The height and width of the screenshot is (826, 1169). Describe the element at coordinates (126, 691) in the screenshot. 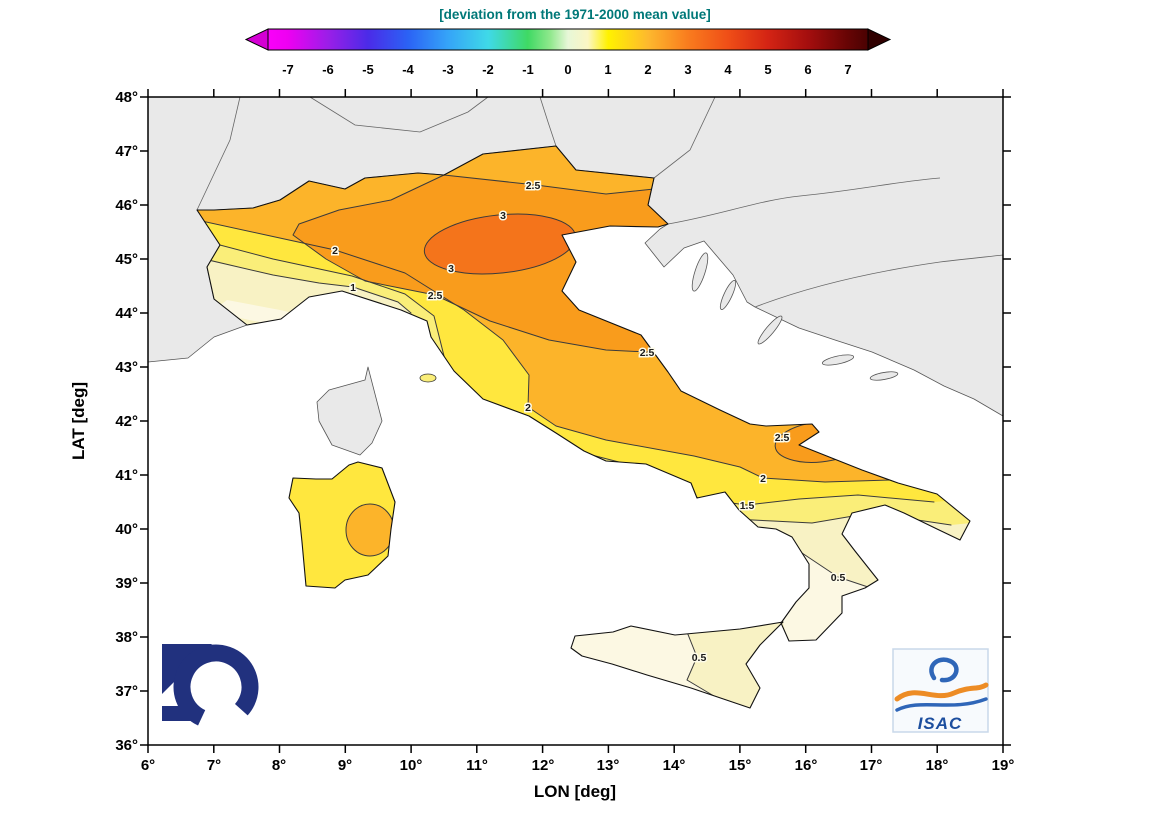

I see `y-tick-label: 37°` at that location.